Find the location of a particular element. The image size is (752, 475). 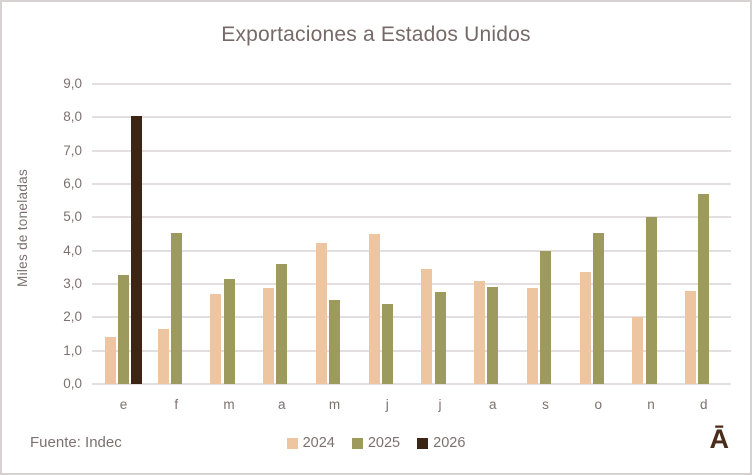

x-tick-label: d is located at coordinates (703, 404).